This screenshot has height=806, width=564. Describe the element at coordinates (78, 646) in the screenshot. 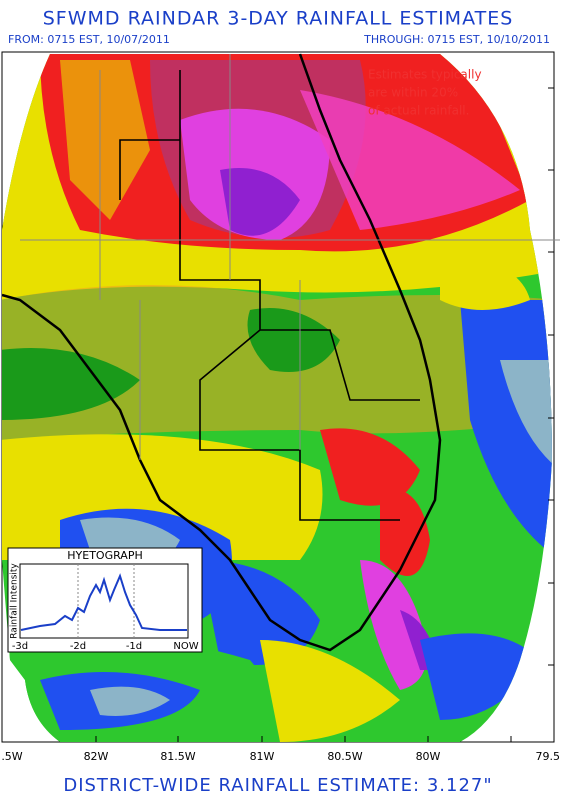

I see `hyetograph-x-label: -2d` at that location.